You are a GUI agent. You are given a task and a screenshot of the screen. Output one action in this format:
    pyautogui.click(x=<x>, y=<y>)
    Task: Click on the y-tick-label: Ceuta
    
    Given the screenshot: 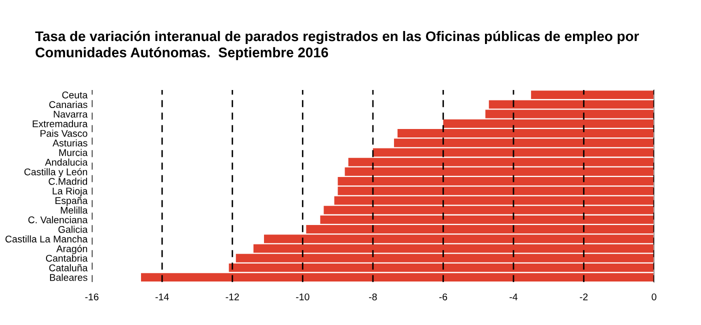 What is the action you would take?
    pyautogui.click(x=75, y=95)
    